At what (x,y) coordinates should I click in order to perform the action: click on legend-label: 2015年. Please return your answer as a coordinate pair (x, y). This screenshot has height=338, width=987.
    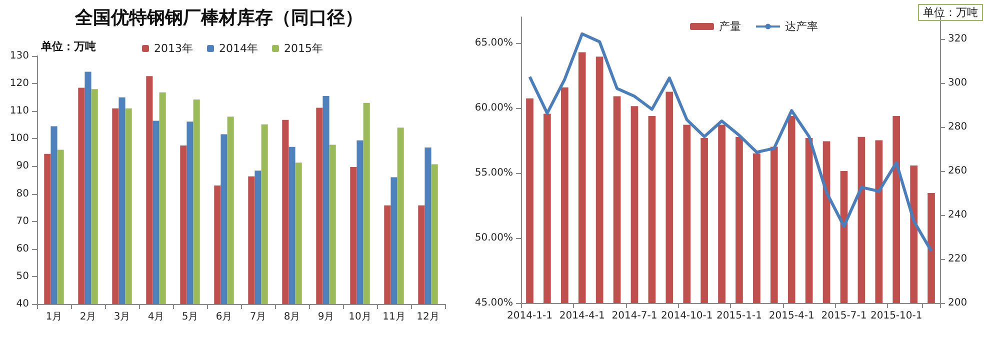
    Looking at the image, I should click on (303, 48).